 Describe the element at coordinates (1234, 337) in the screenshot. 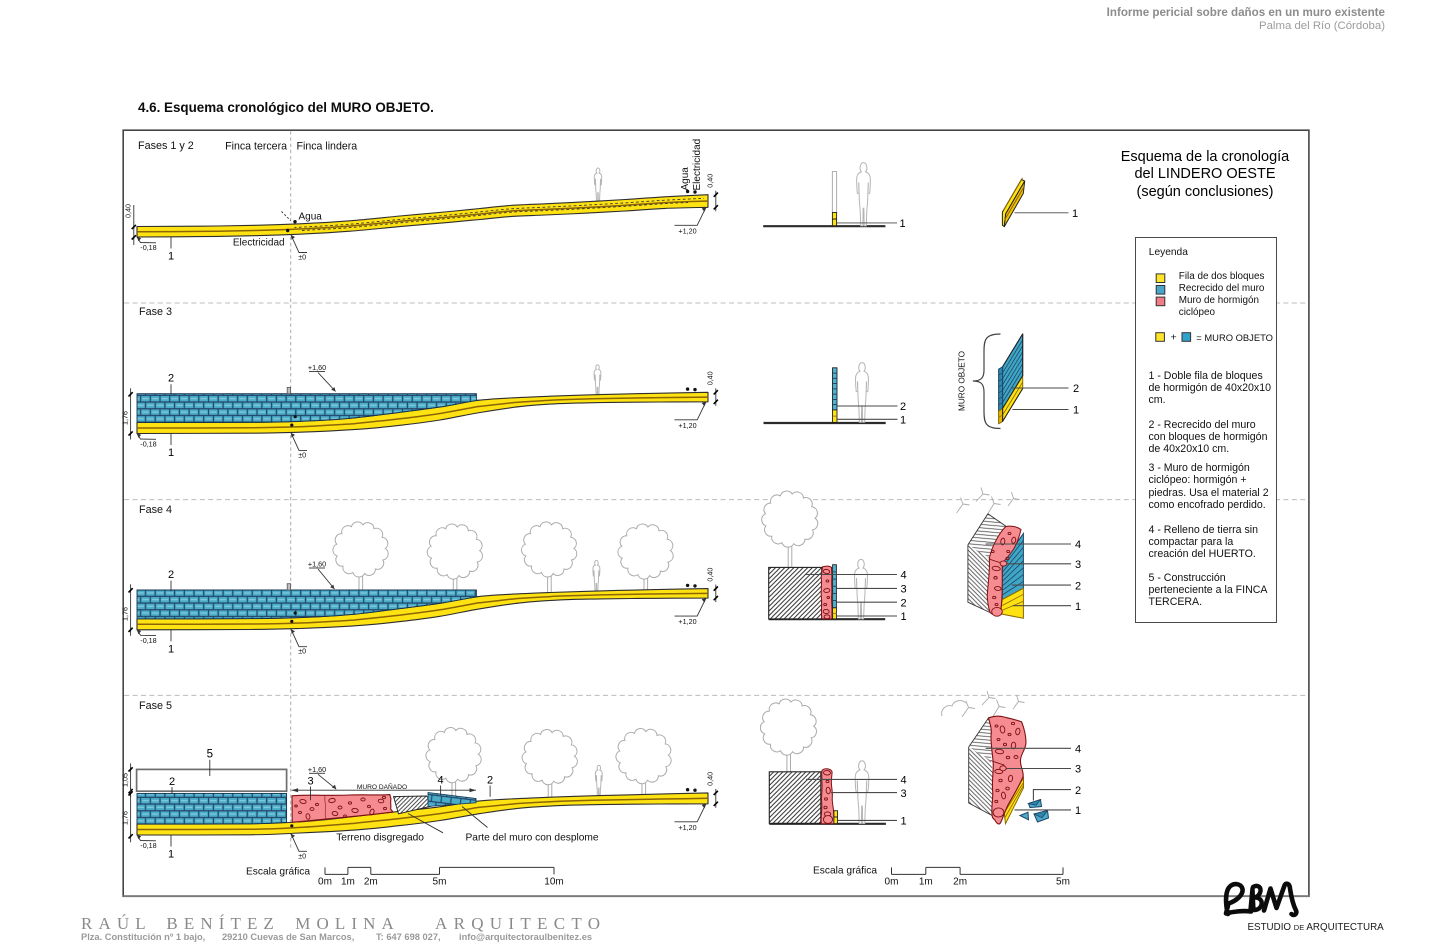

I see `svg-text: = MURO OBJETO` at that location.